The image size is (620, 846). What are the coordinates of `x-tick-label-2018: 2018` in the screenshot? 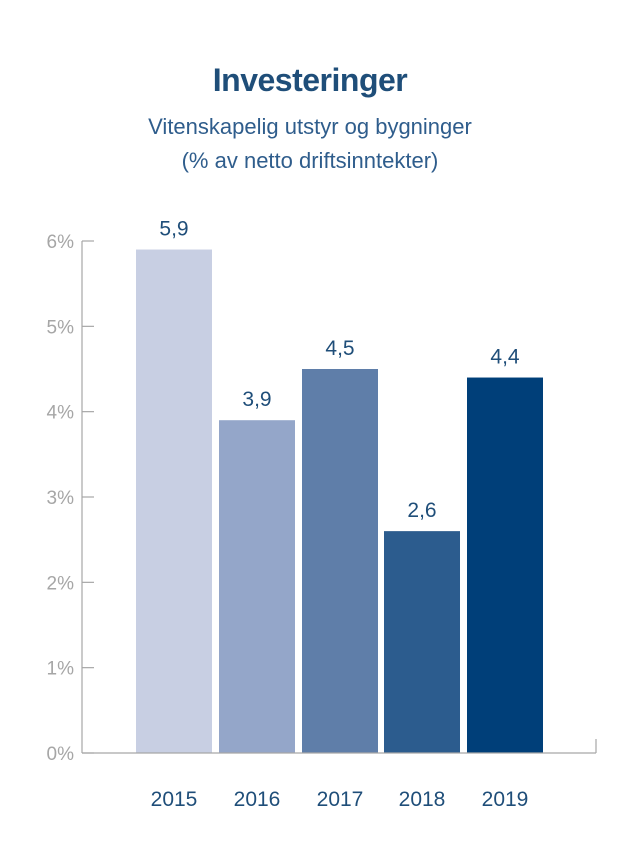 It's located at (422, 799).